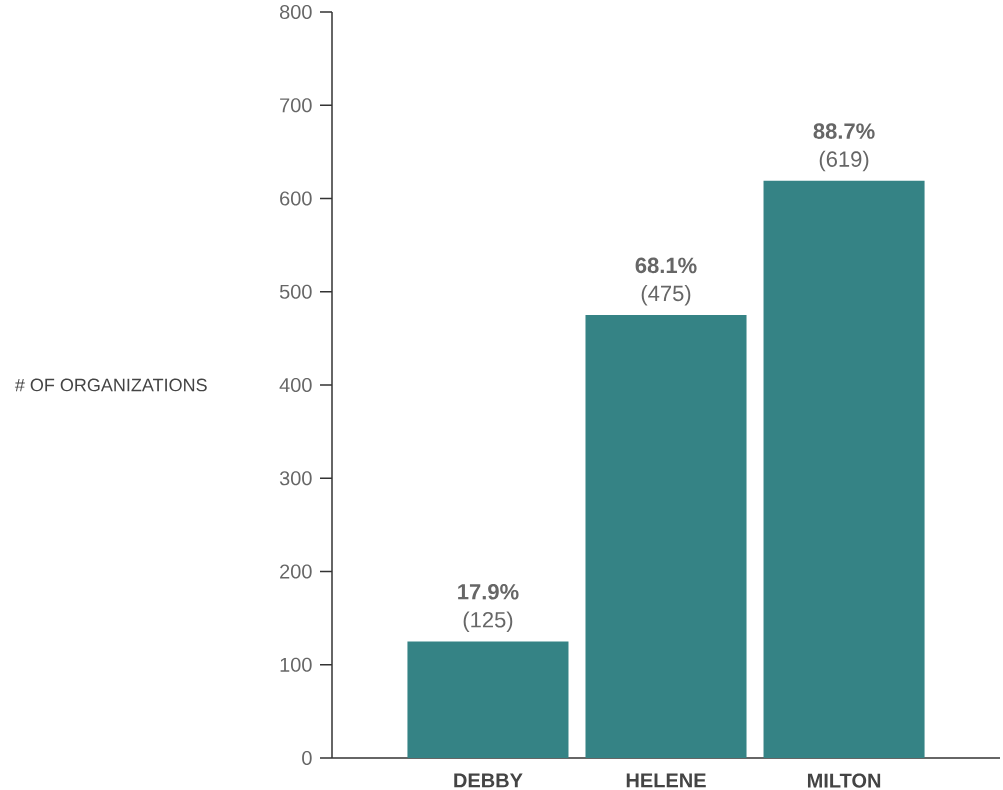  I want to click on data-label: 68.1% (475), so click(666, 281).